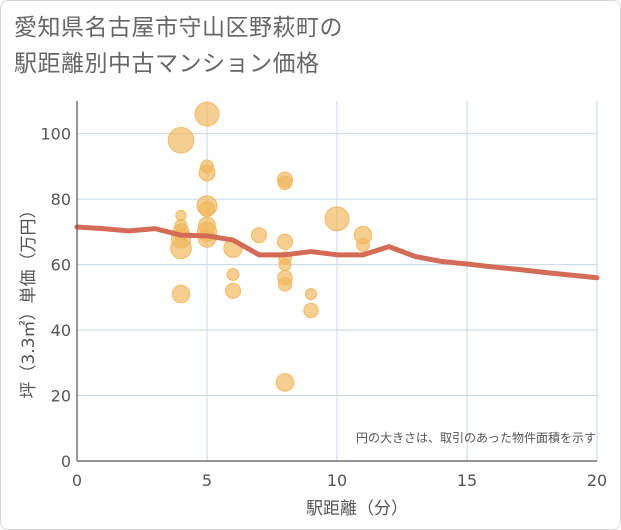 Image resolution: width=621 pixels, height=530 pixels. Describe the element at coordinates (66, 461) in the screenshot. I see `y-tick-label: 0` at that location.